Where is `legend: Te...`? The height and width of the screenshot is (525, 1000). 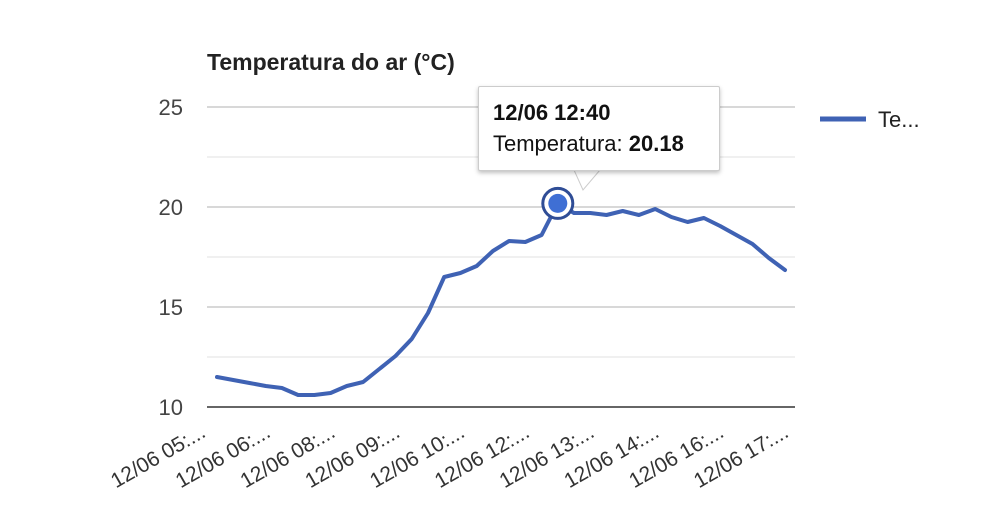
legend: Te... is located at coordinates (870, 119).